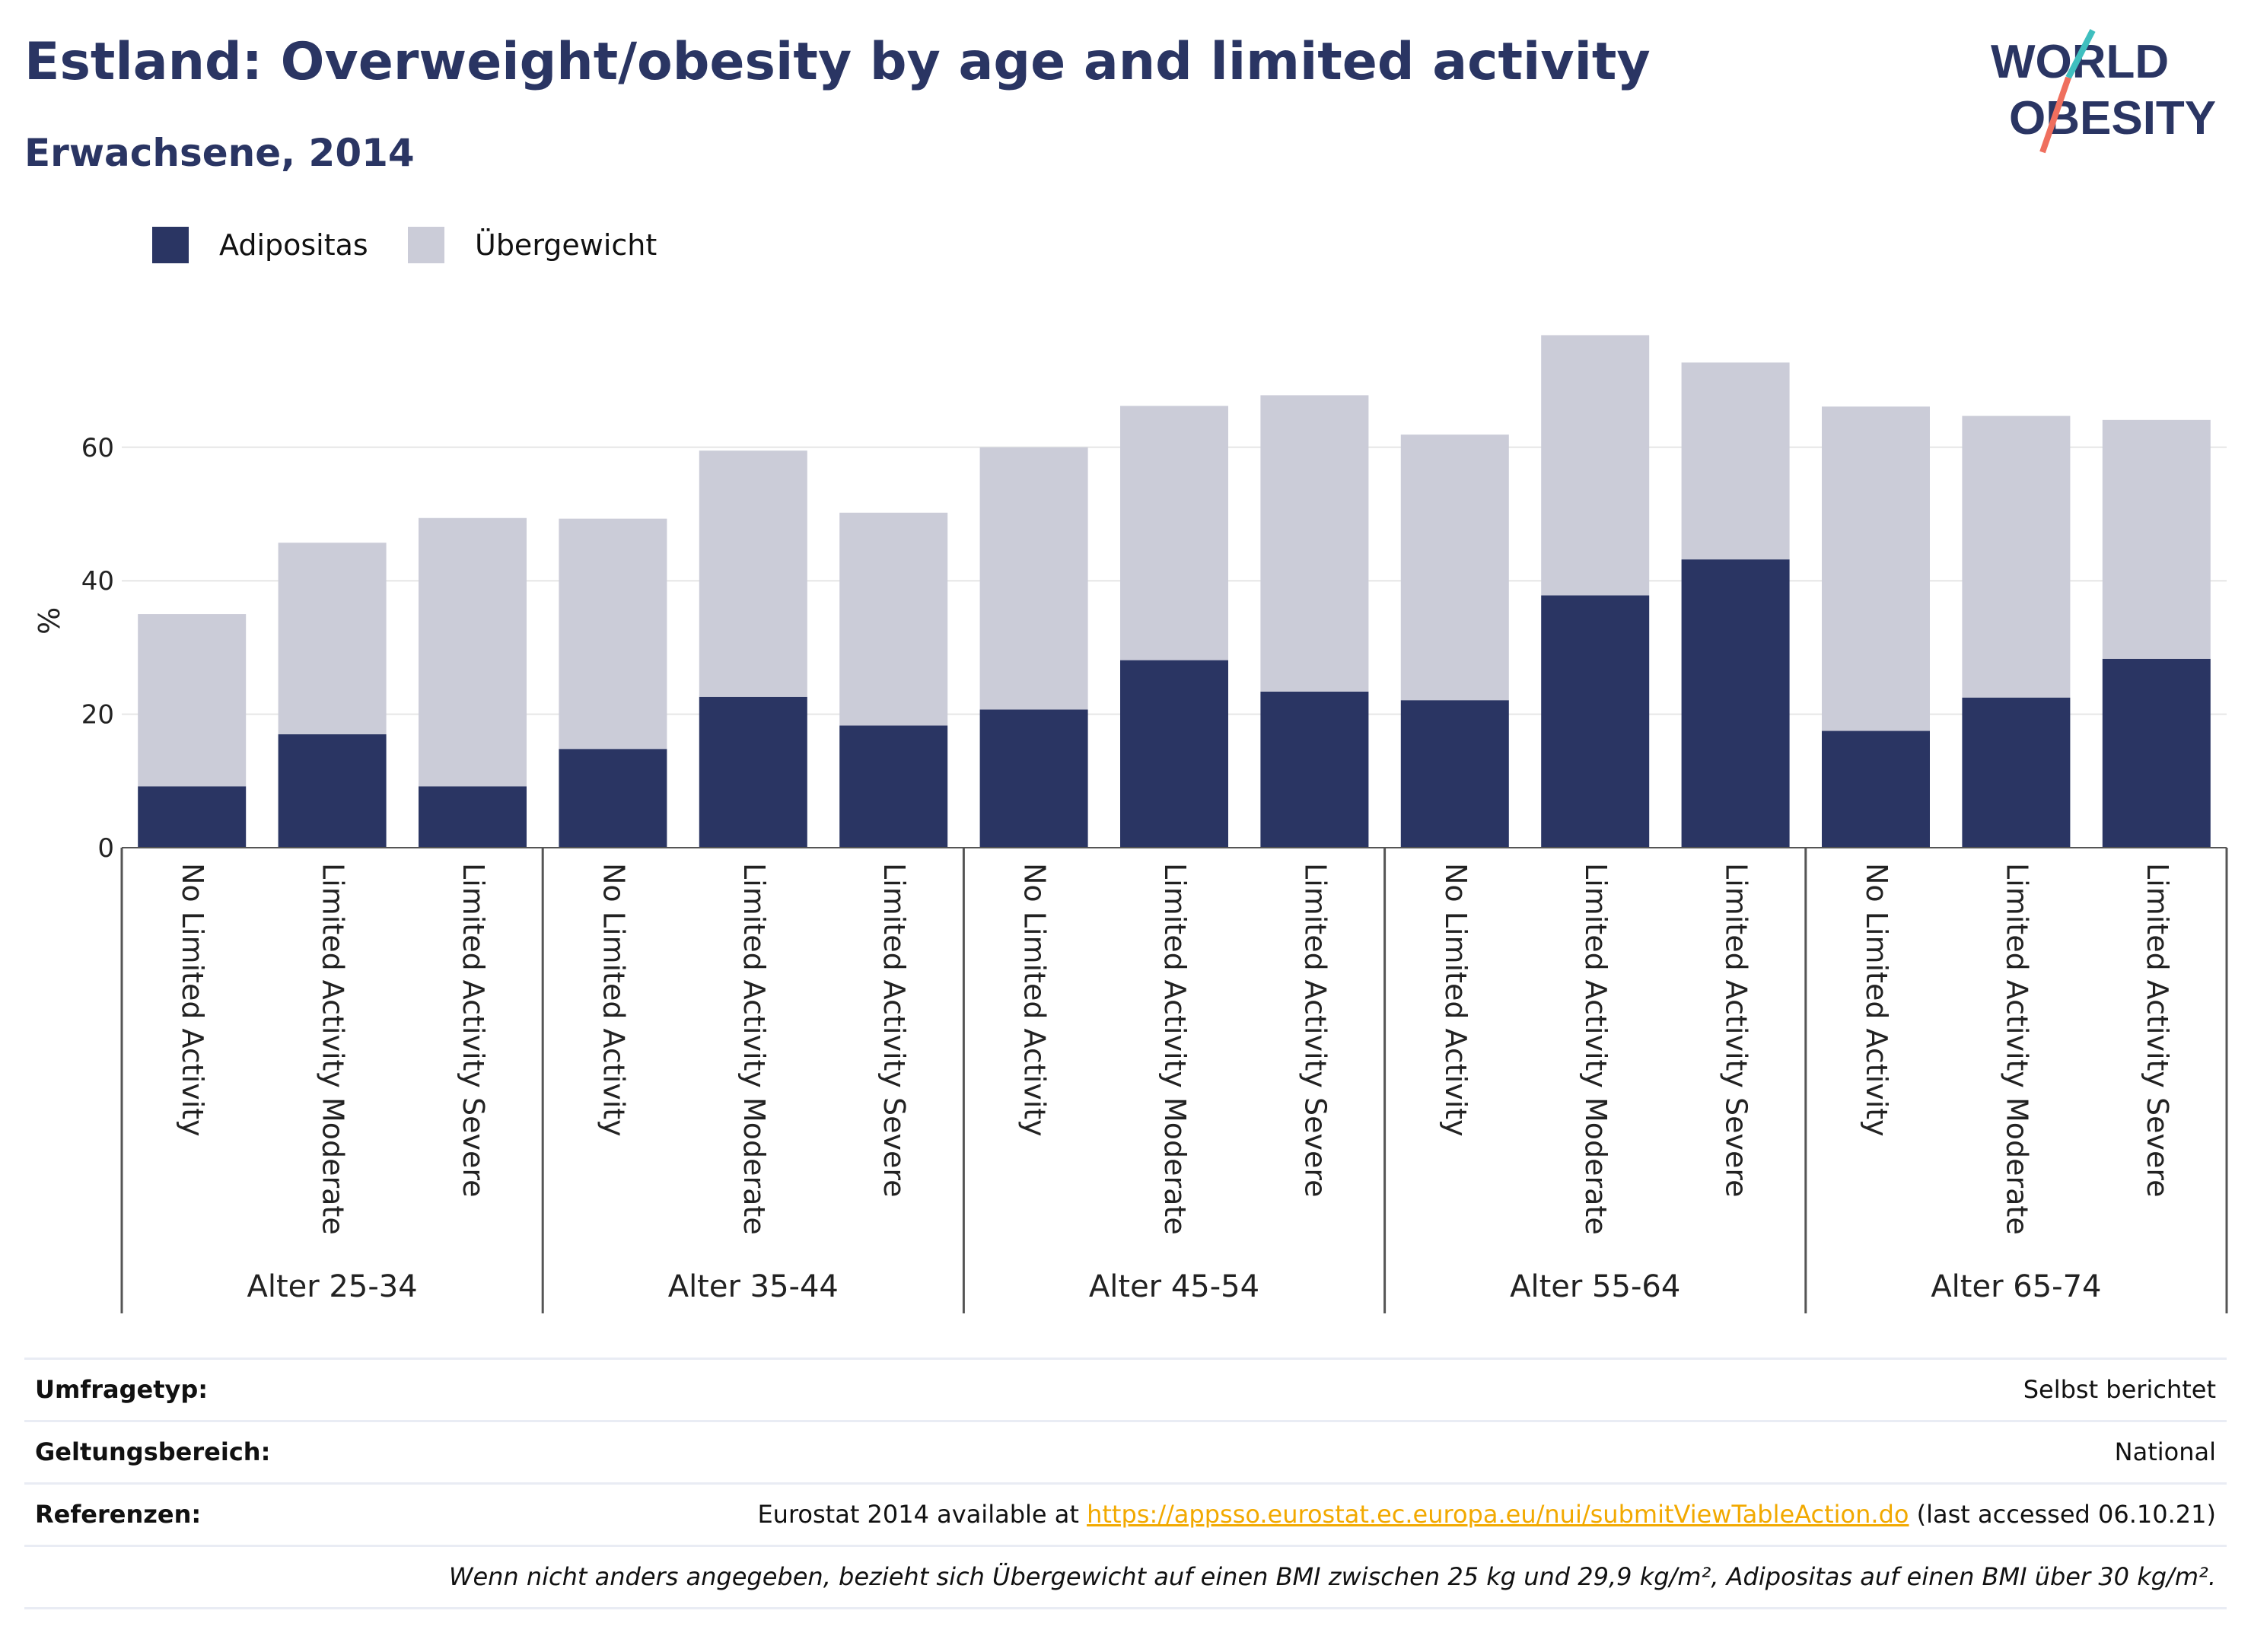 Image resolution: width=2251 pixels, height=1652 pixels. I want to click on meta-value-coverage: National, so click(2165, 1451).